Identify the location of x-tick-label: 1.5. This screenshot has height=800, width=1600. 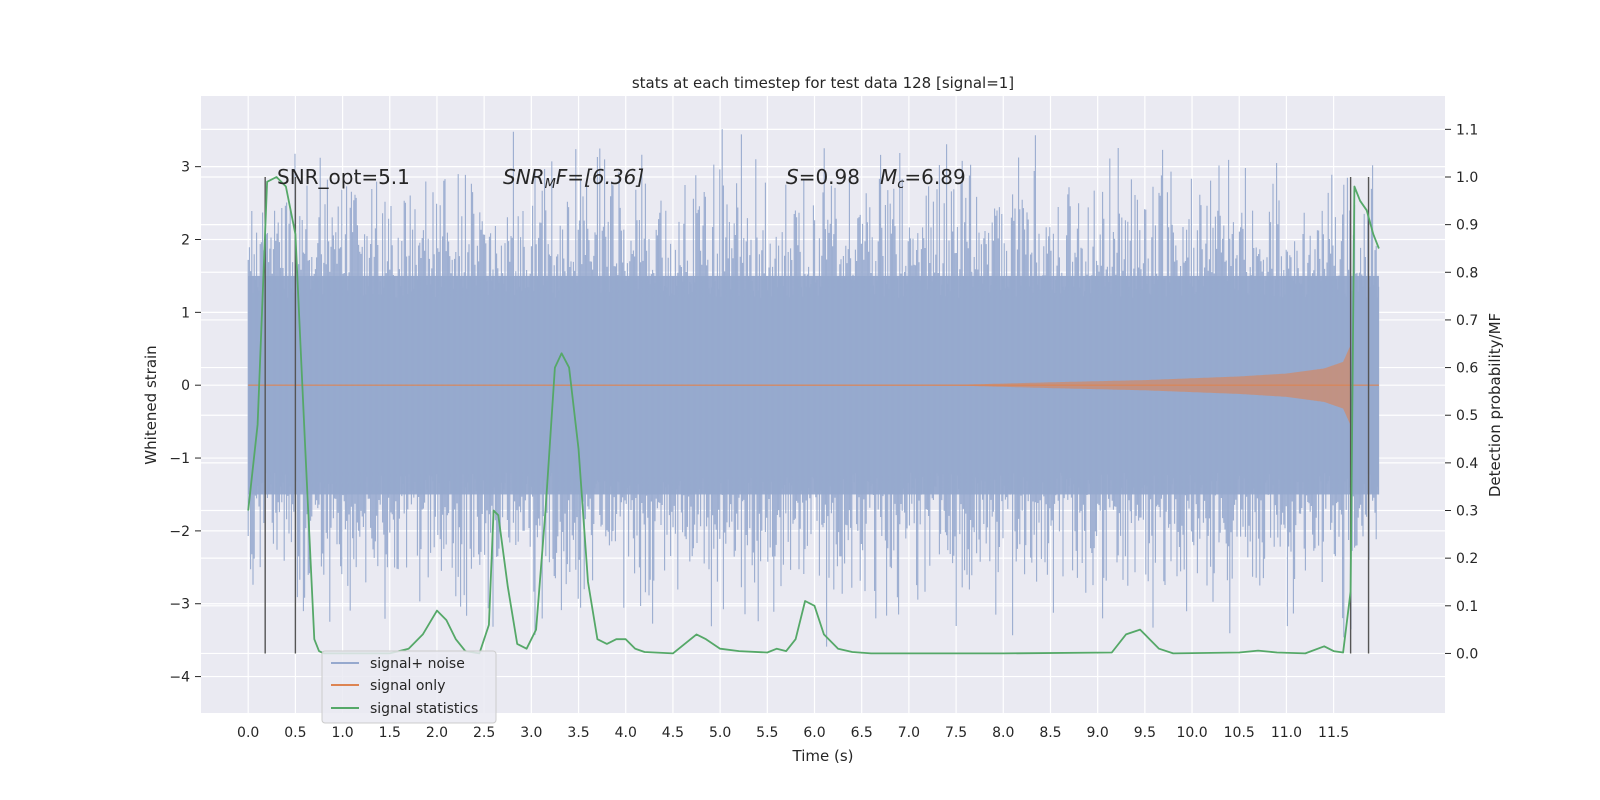
(390, 733).